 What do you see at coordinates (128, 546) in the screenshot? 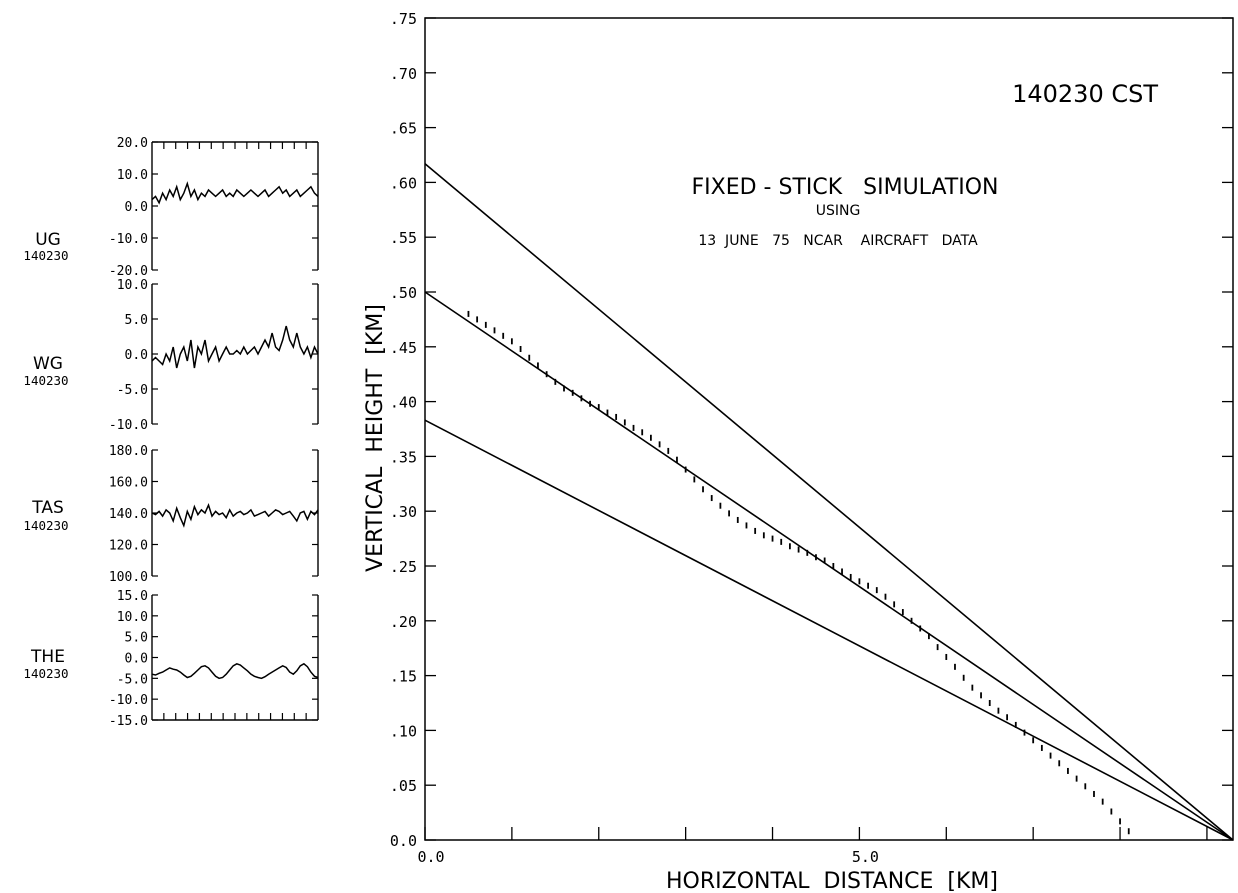
I see `panel-tick-label: 120.0` at bounding box center [128, 546].